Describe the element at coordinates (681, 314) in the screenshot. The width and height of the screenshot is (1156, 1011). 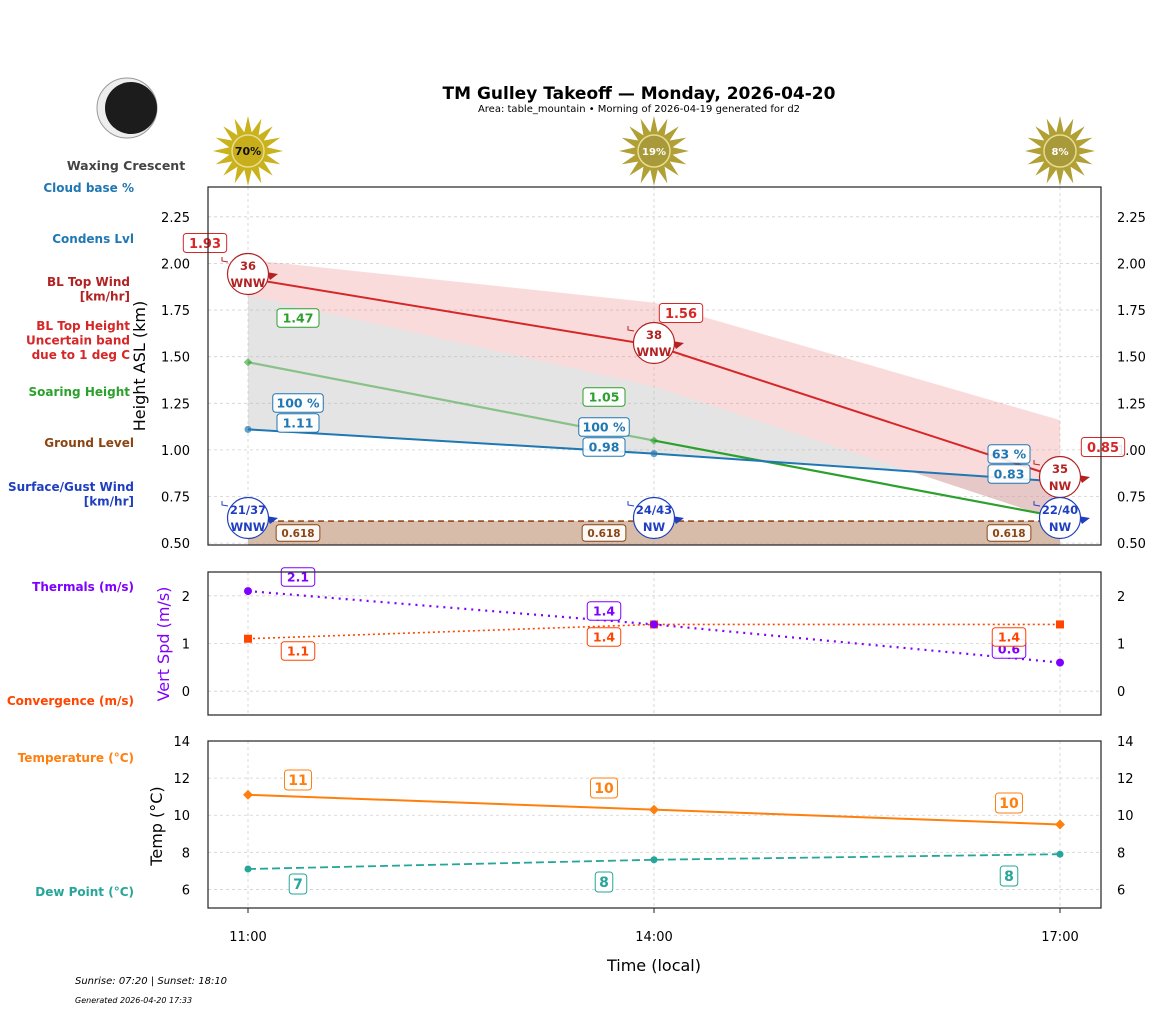
I see `bl-top-height-label: 1.56` at that location.